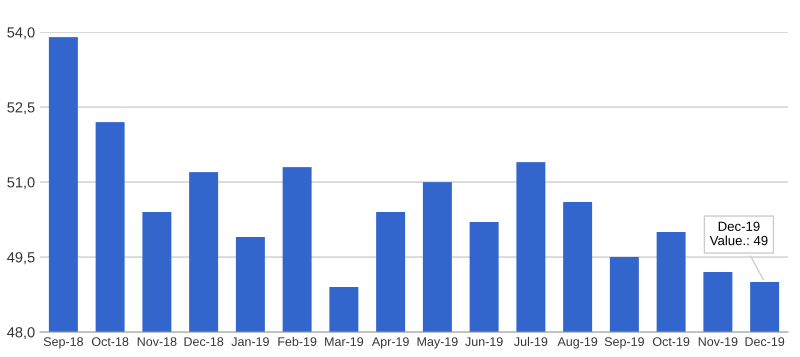  I want to click on x-tick-label: Aug-19, so click(578, 343).